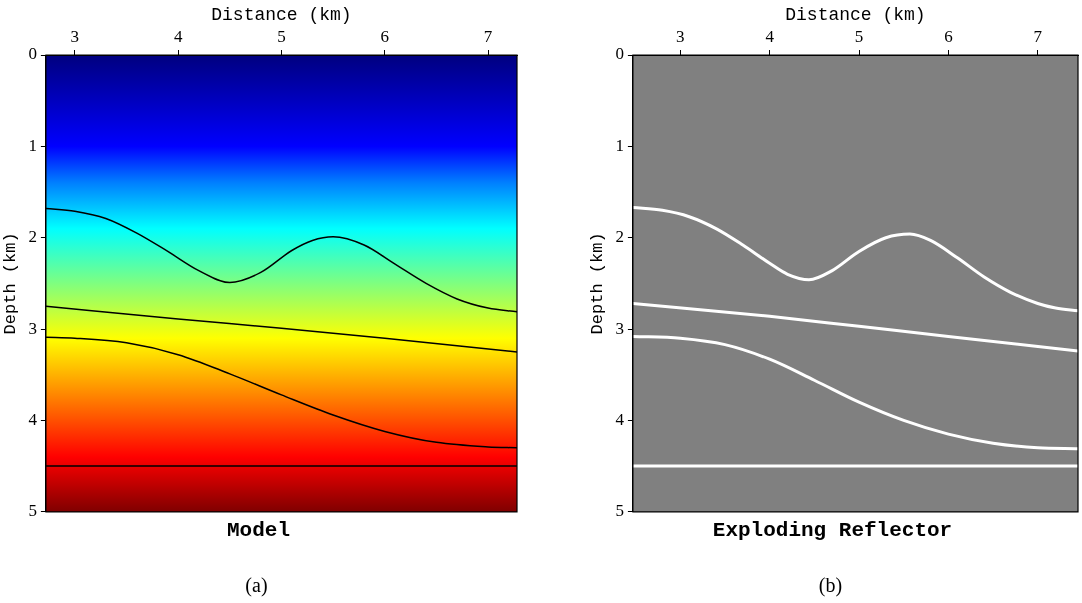 The image size is (1082, 603). What do you see at coordinates (832, 530) in the screenshot?
I see `text: Exploding Reflector` at bounding box center [832, 530].